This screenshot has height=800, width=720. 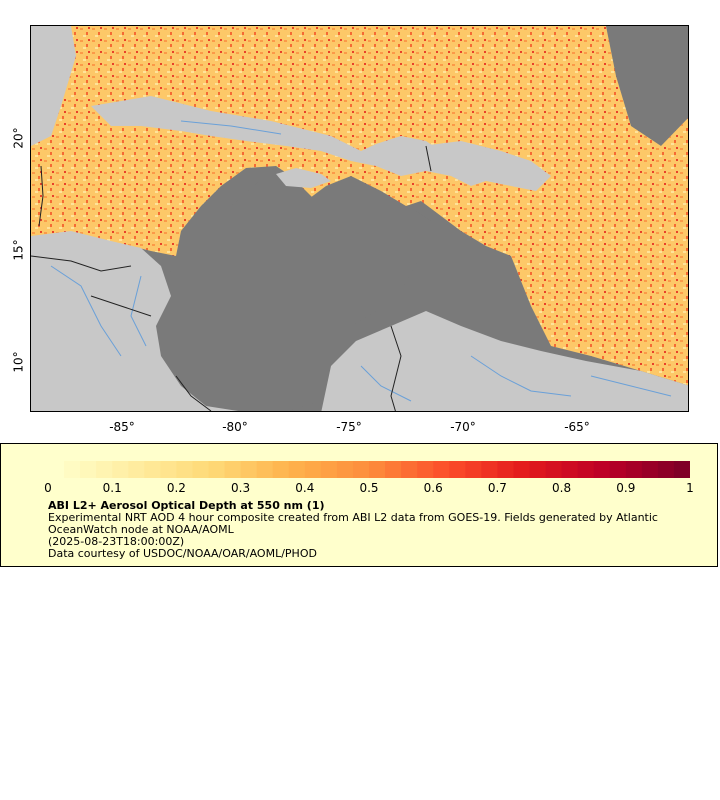 I want to click on legend-timestamp: (2025-08-23T18:00:00Z), so click(x=116, y=541).